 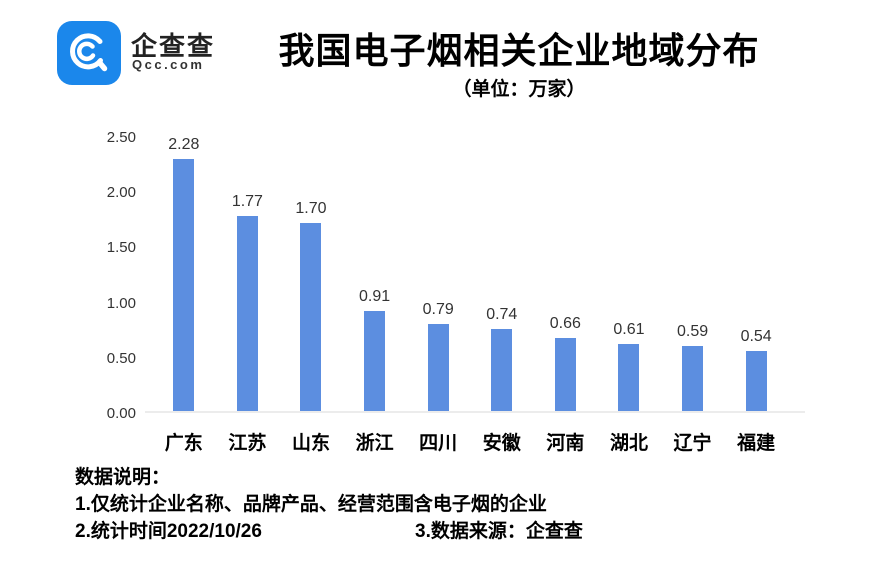 I want to click on bar-value-label: 2.28, so click(x=184, y=145).